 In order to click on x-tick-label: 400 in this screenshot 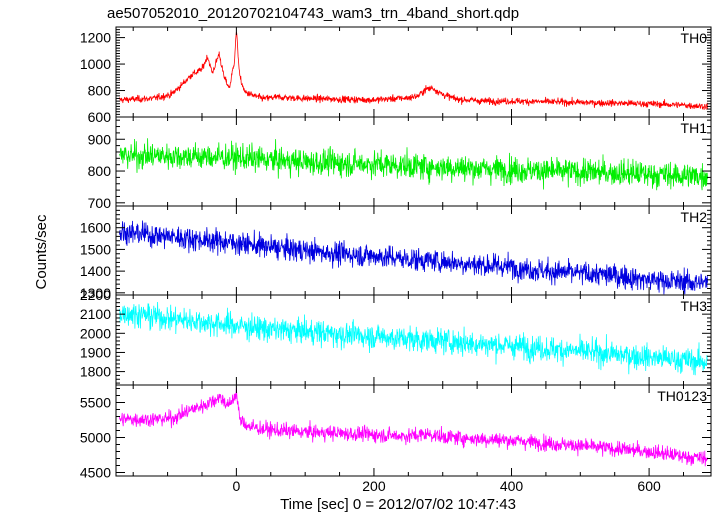, I will do `click(512, 486)`.